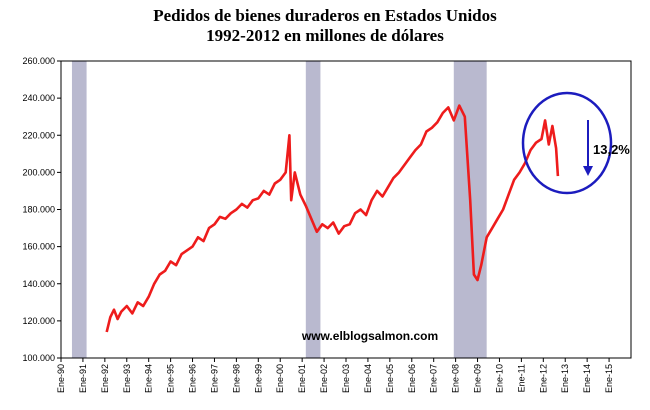 This screenshot has width=650, height=410. Describe the element at coordinates (38, 284) in the screenshot. I see `y-tick-label: 140.000` at that location.